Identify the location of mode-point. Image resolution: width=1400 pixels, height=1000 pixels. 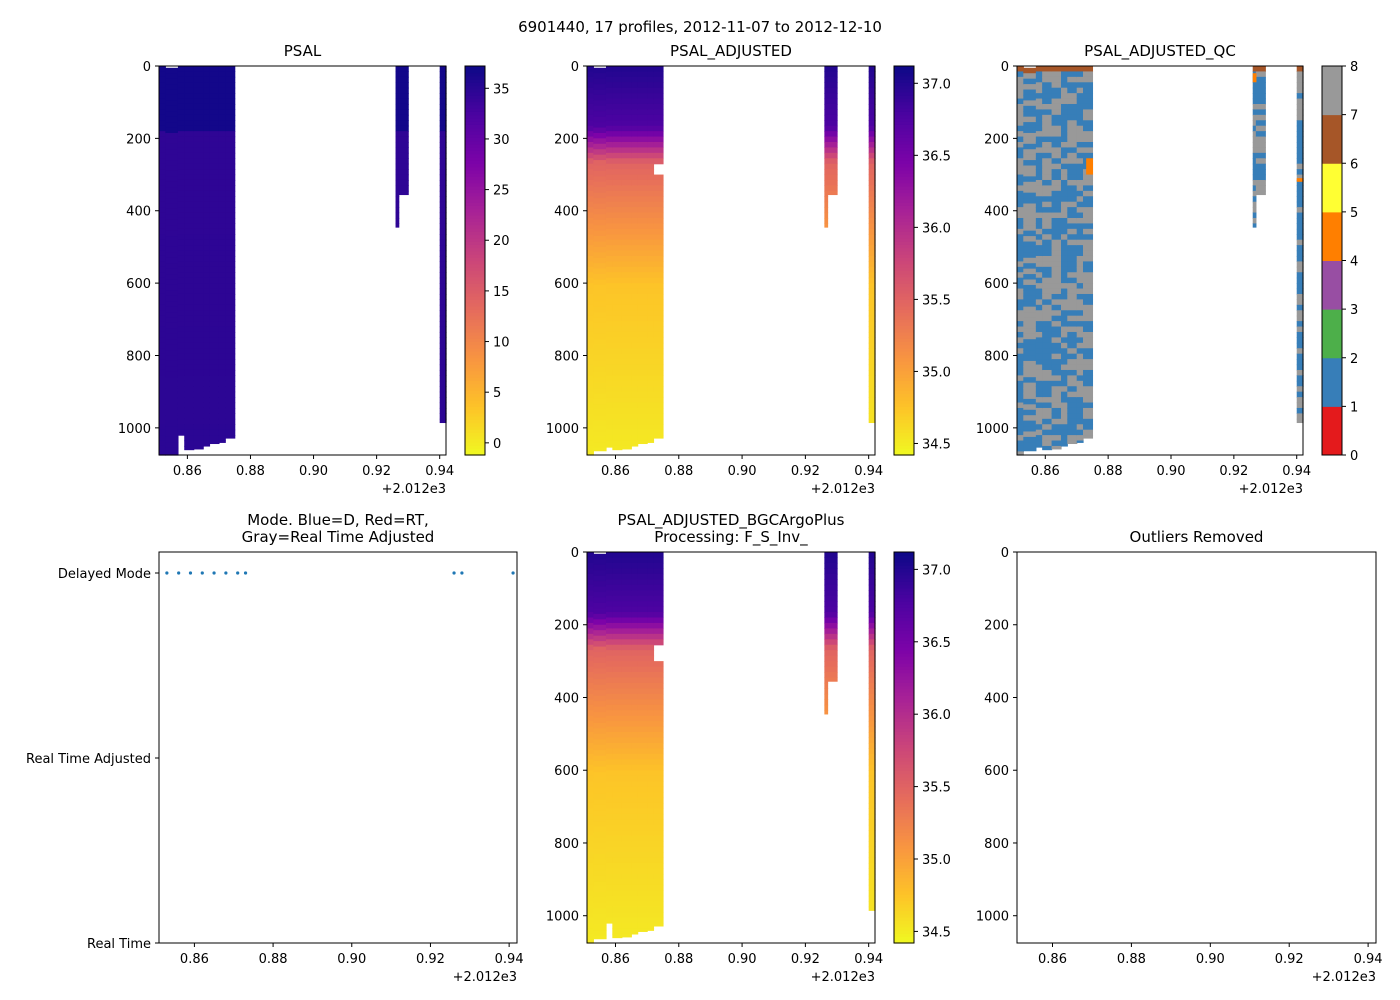
(190, 573).